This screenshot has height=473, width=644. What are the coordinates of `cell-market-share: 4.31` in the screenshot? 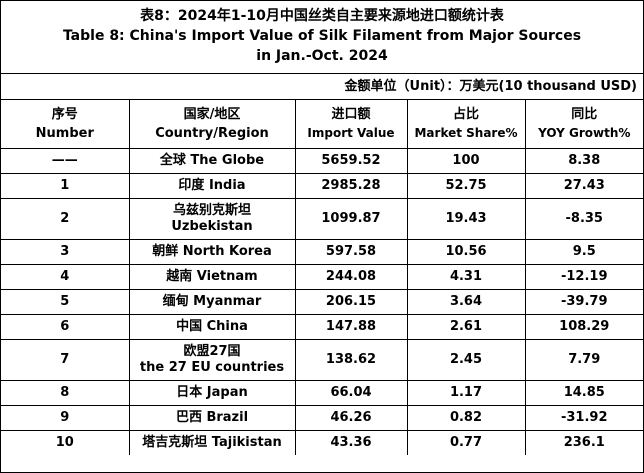 It's located at (466, 277).